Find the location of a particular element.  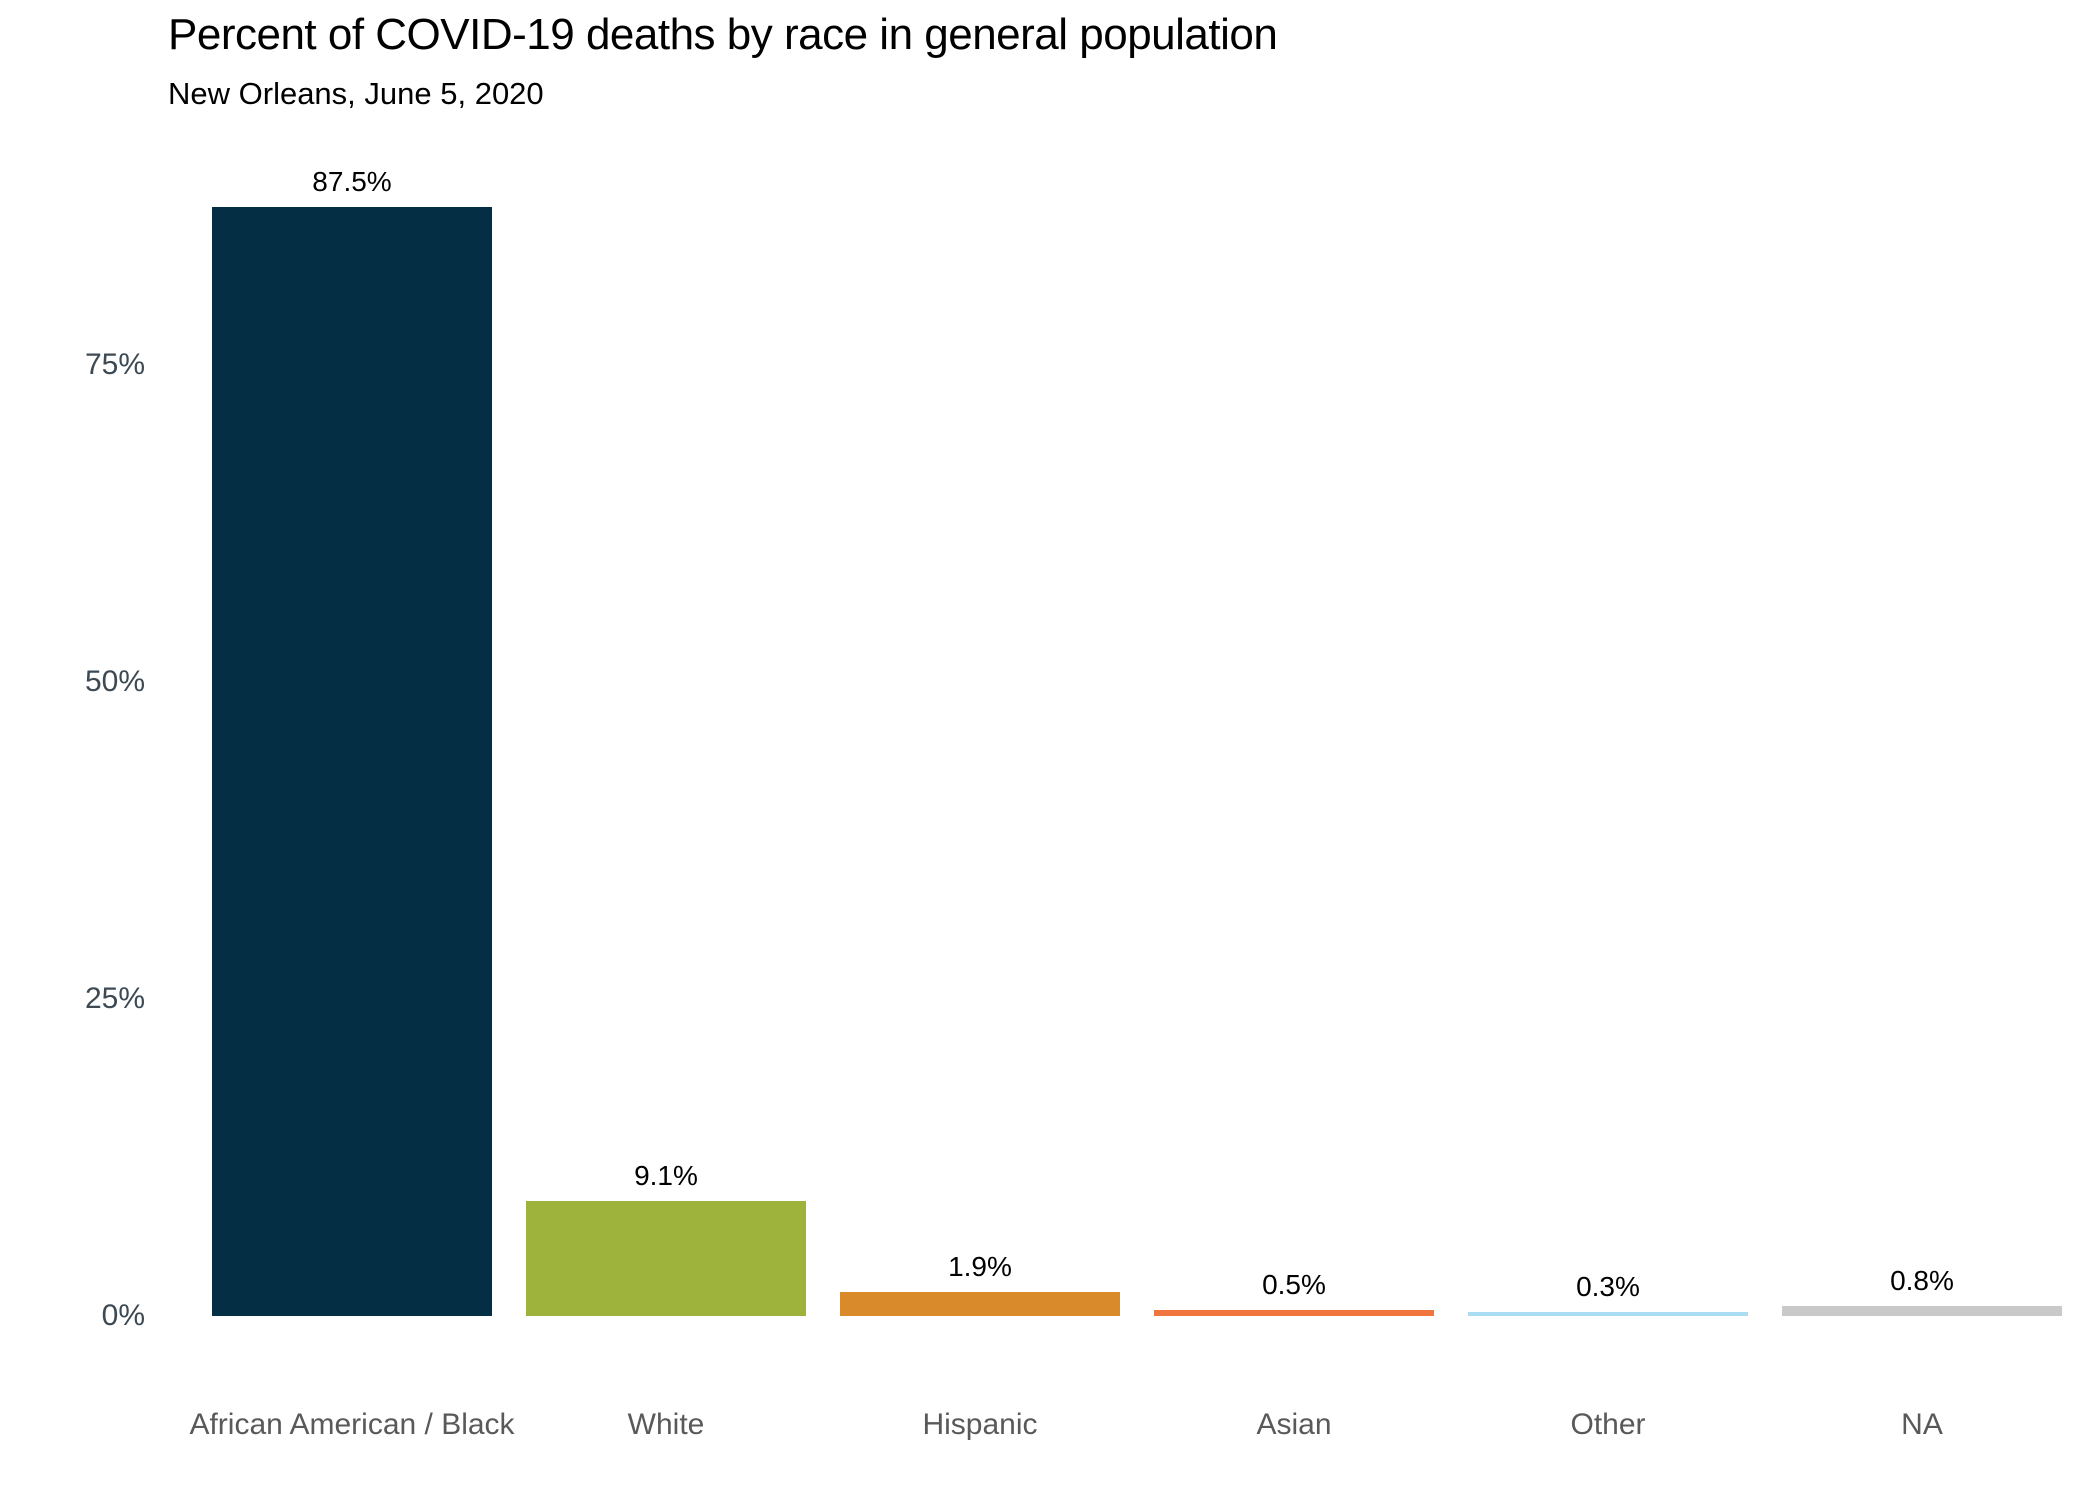

bar-value-label: 1.9% is located at coordinates (980, 1266).